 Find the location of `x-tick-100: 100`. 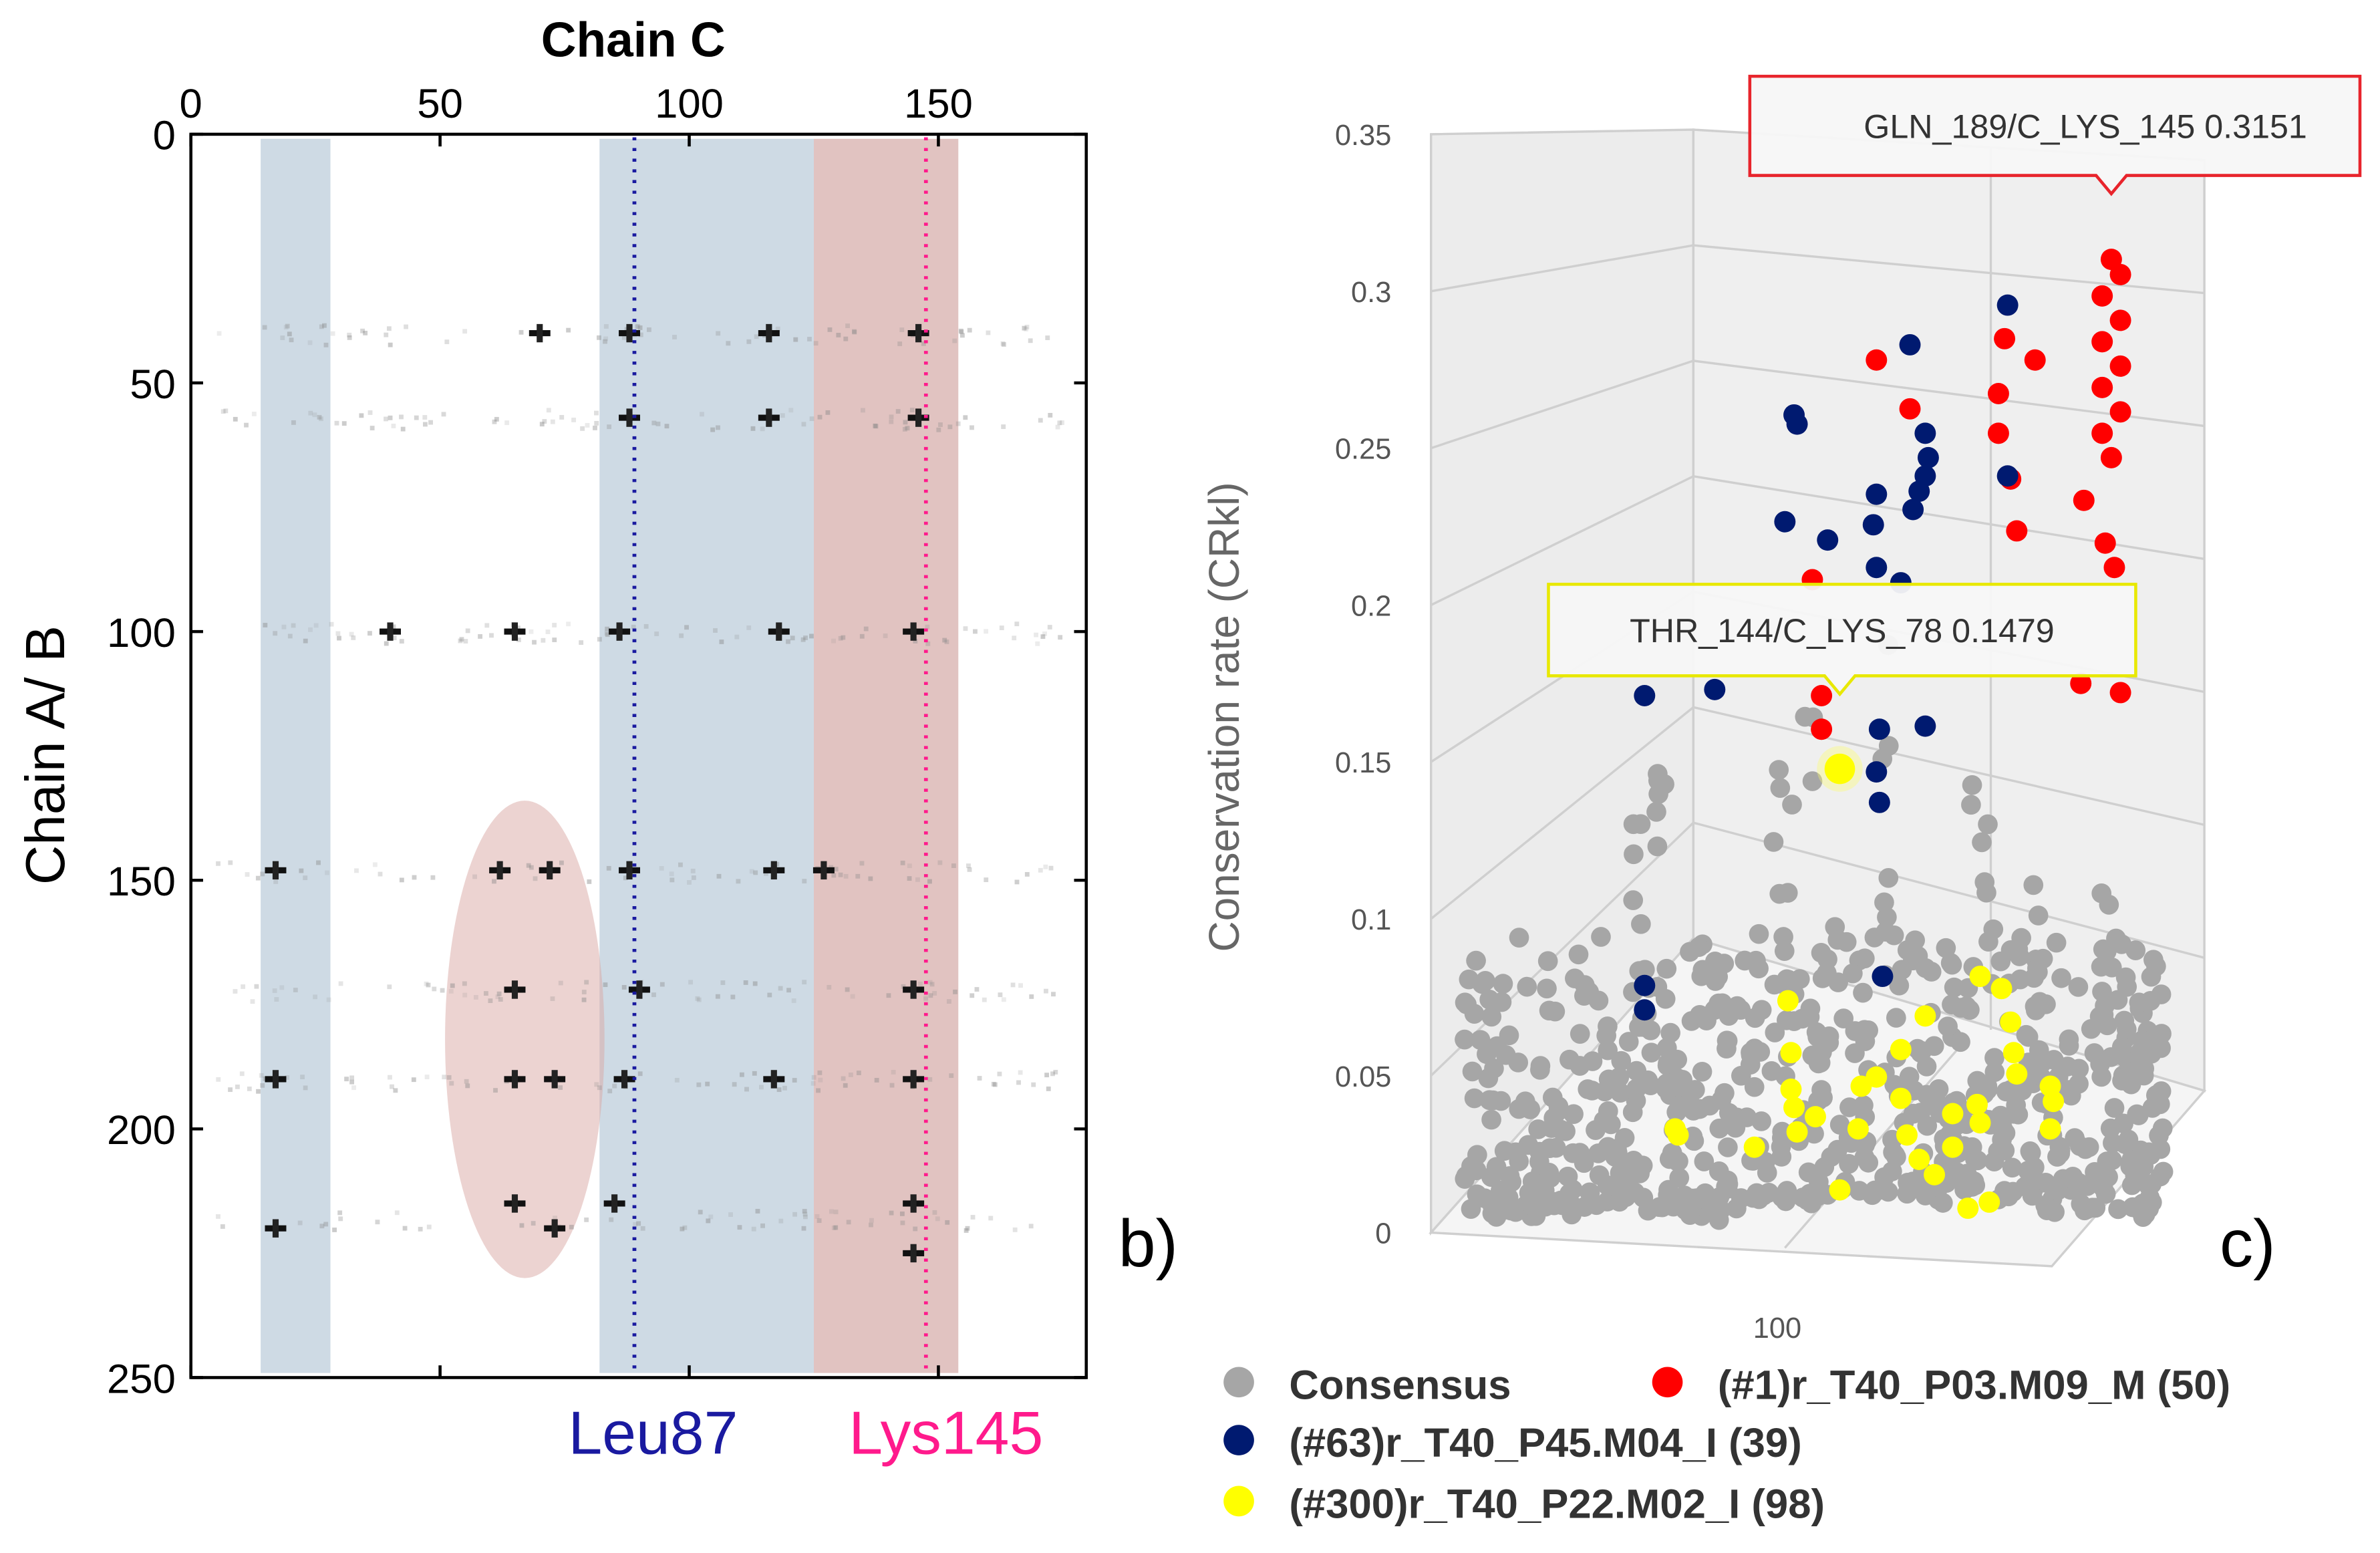

x-tick-100: 100 is located at coordinates (1777, 1328).